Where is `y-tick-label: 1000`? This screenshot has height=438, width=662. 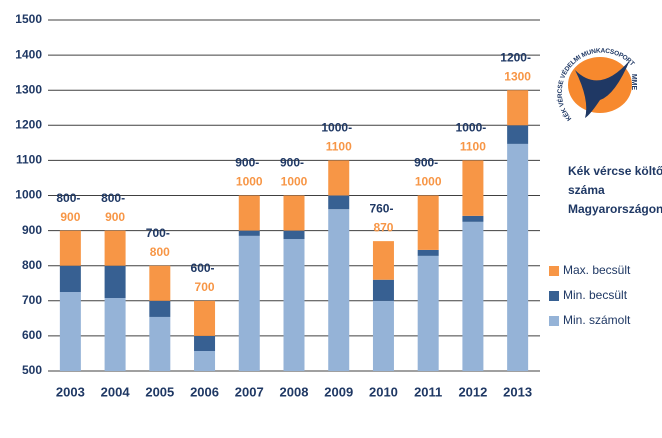 y-tick-label: 1000 is located at coordinates (28, 195).